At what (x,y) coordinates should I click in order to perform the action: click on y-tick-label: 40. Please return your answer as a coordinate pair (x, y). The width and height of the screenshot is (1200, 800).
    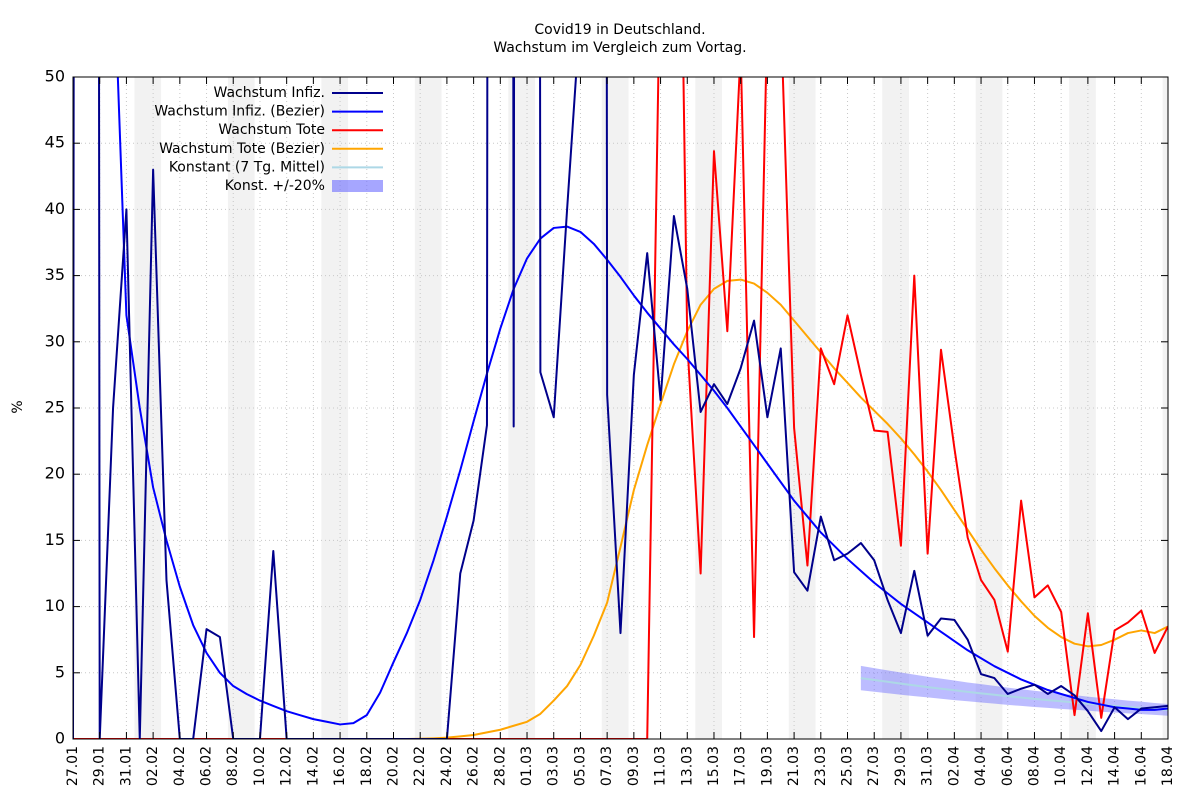
    Looking at the image, I should click on (55, 208).